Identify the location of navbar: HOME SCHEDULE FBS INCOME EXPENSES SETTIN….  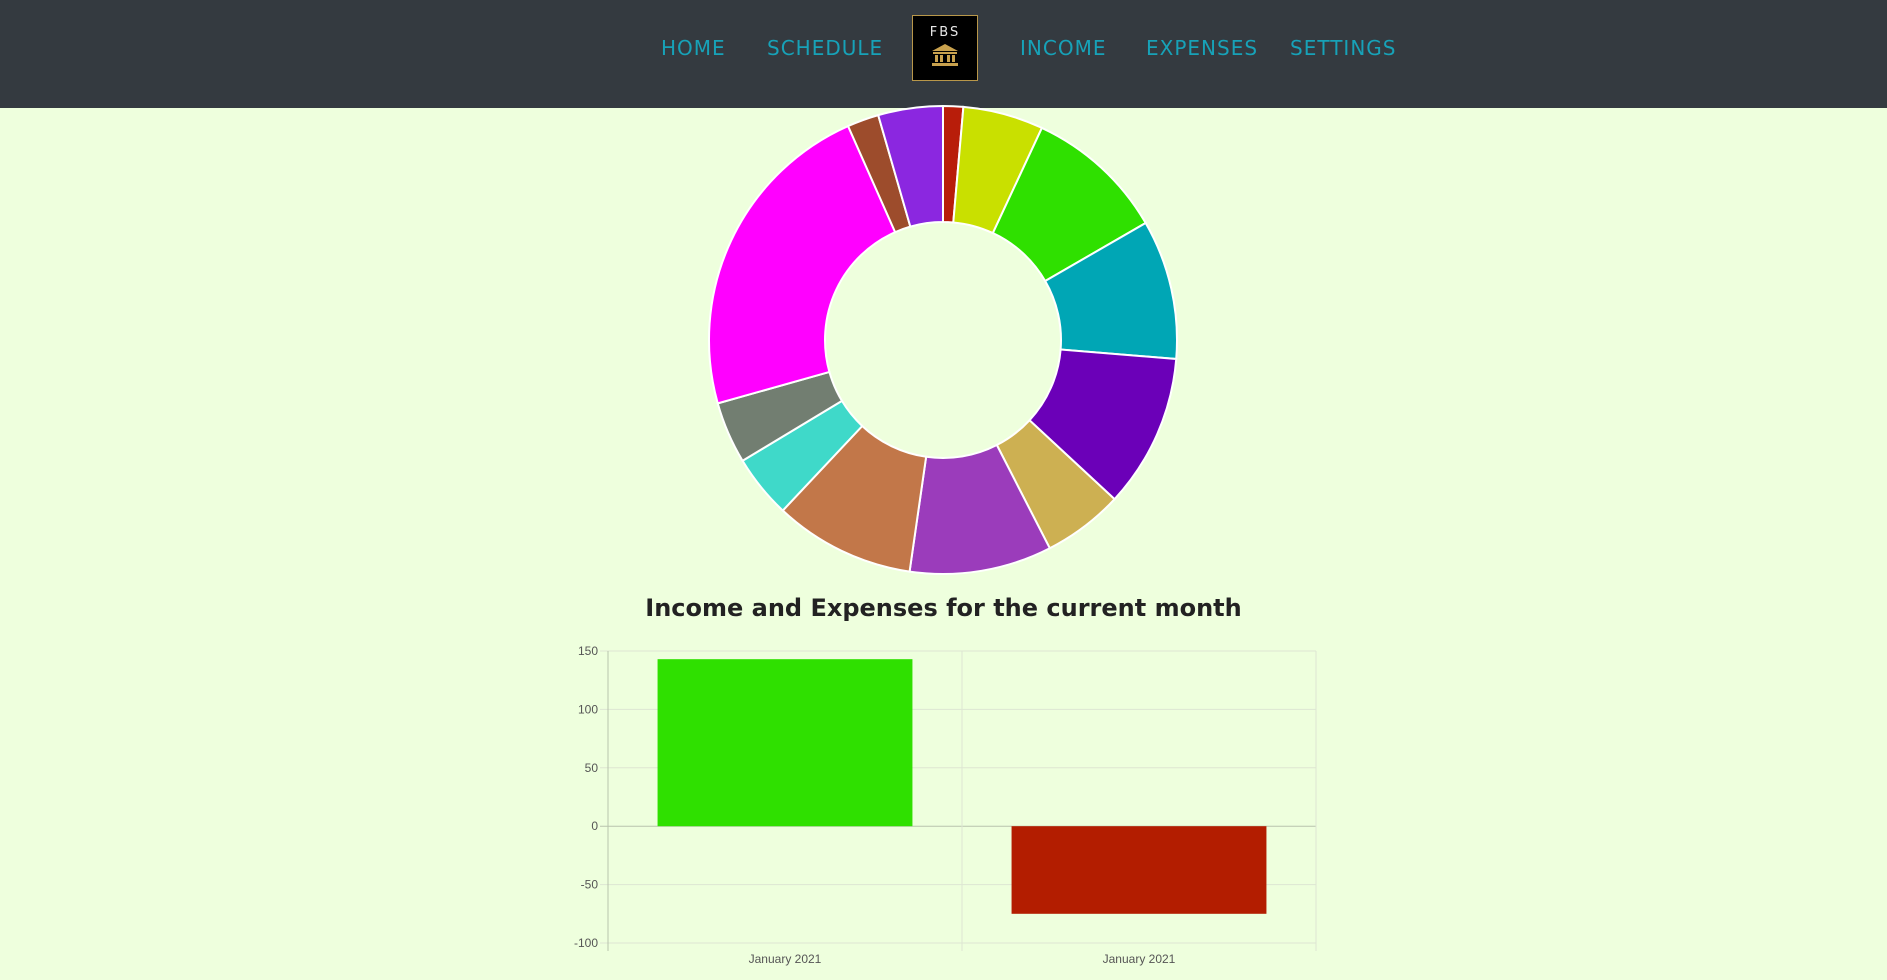
(943, 54).